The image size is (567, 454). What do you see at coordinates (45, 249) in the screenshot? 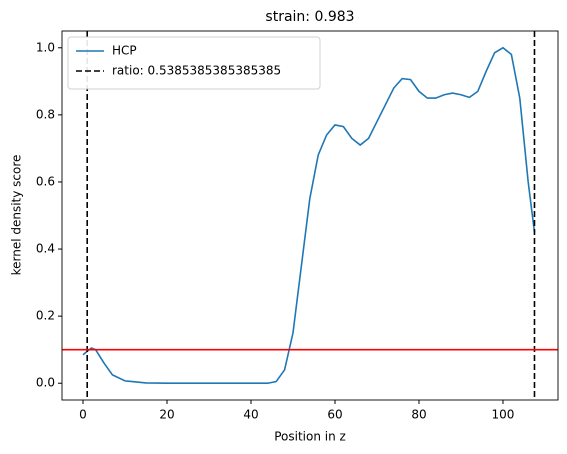
I see `y-tick-label: 0.4` at bounding box center [45, 249].